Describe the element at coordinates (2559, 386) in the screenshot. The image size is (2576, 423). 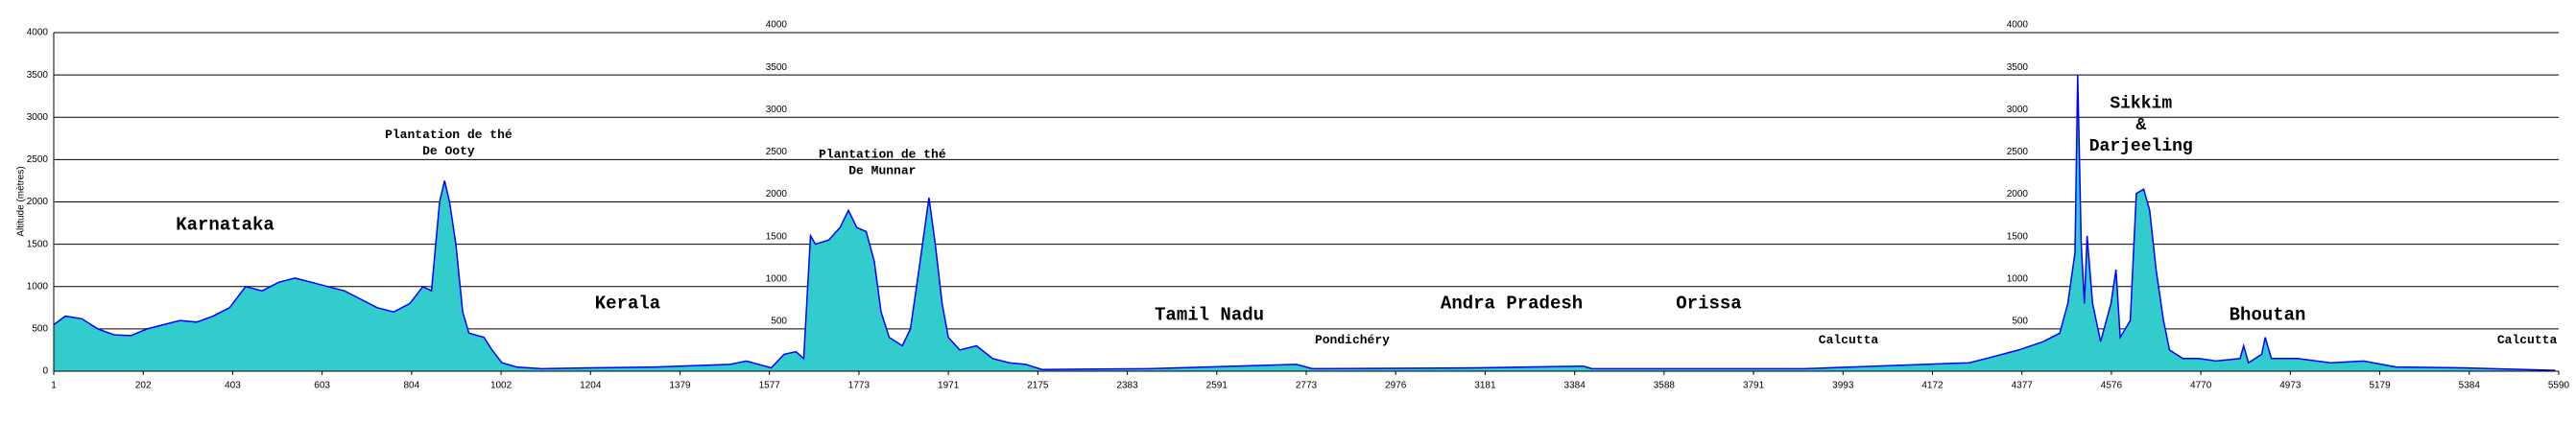
I see `x-tick-label: 5590` at that location.